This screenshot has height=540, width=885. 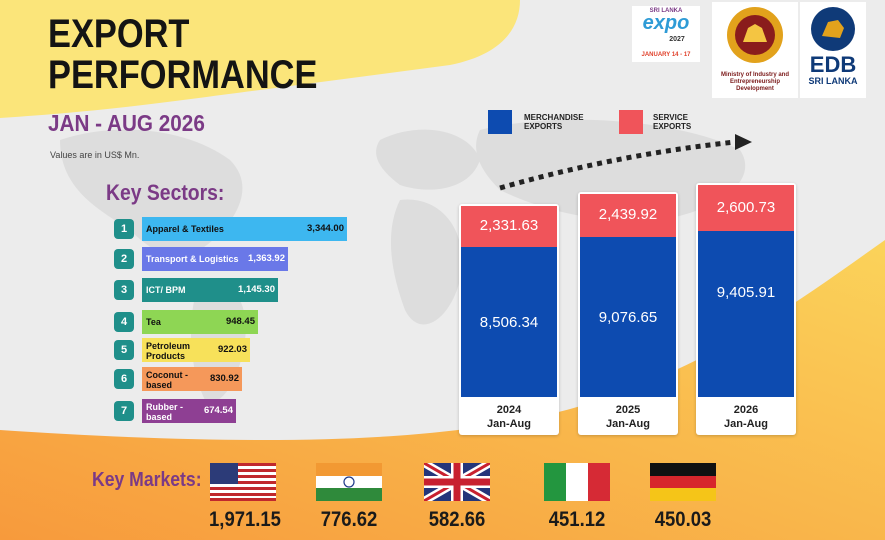 I want to click on period-label: JAN - AUG 2026, so click(x=126, y=123).